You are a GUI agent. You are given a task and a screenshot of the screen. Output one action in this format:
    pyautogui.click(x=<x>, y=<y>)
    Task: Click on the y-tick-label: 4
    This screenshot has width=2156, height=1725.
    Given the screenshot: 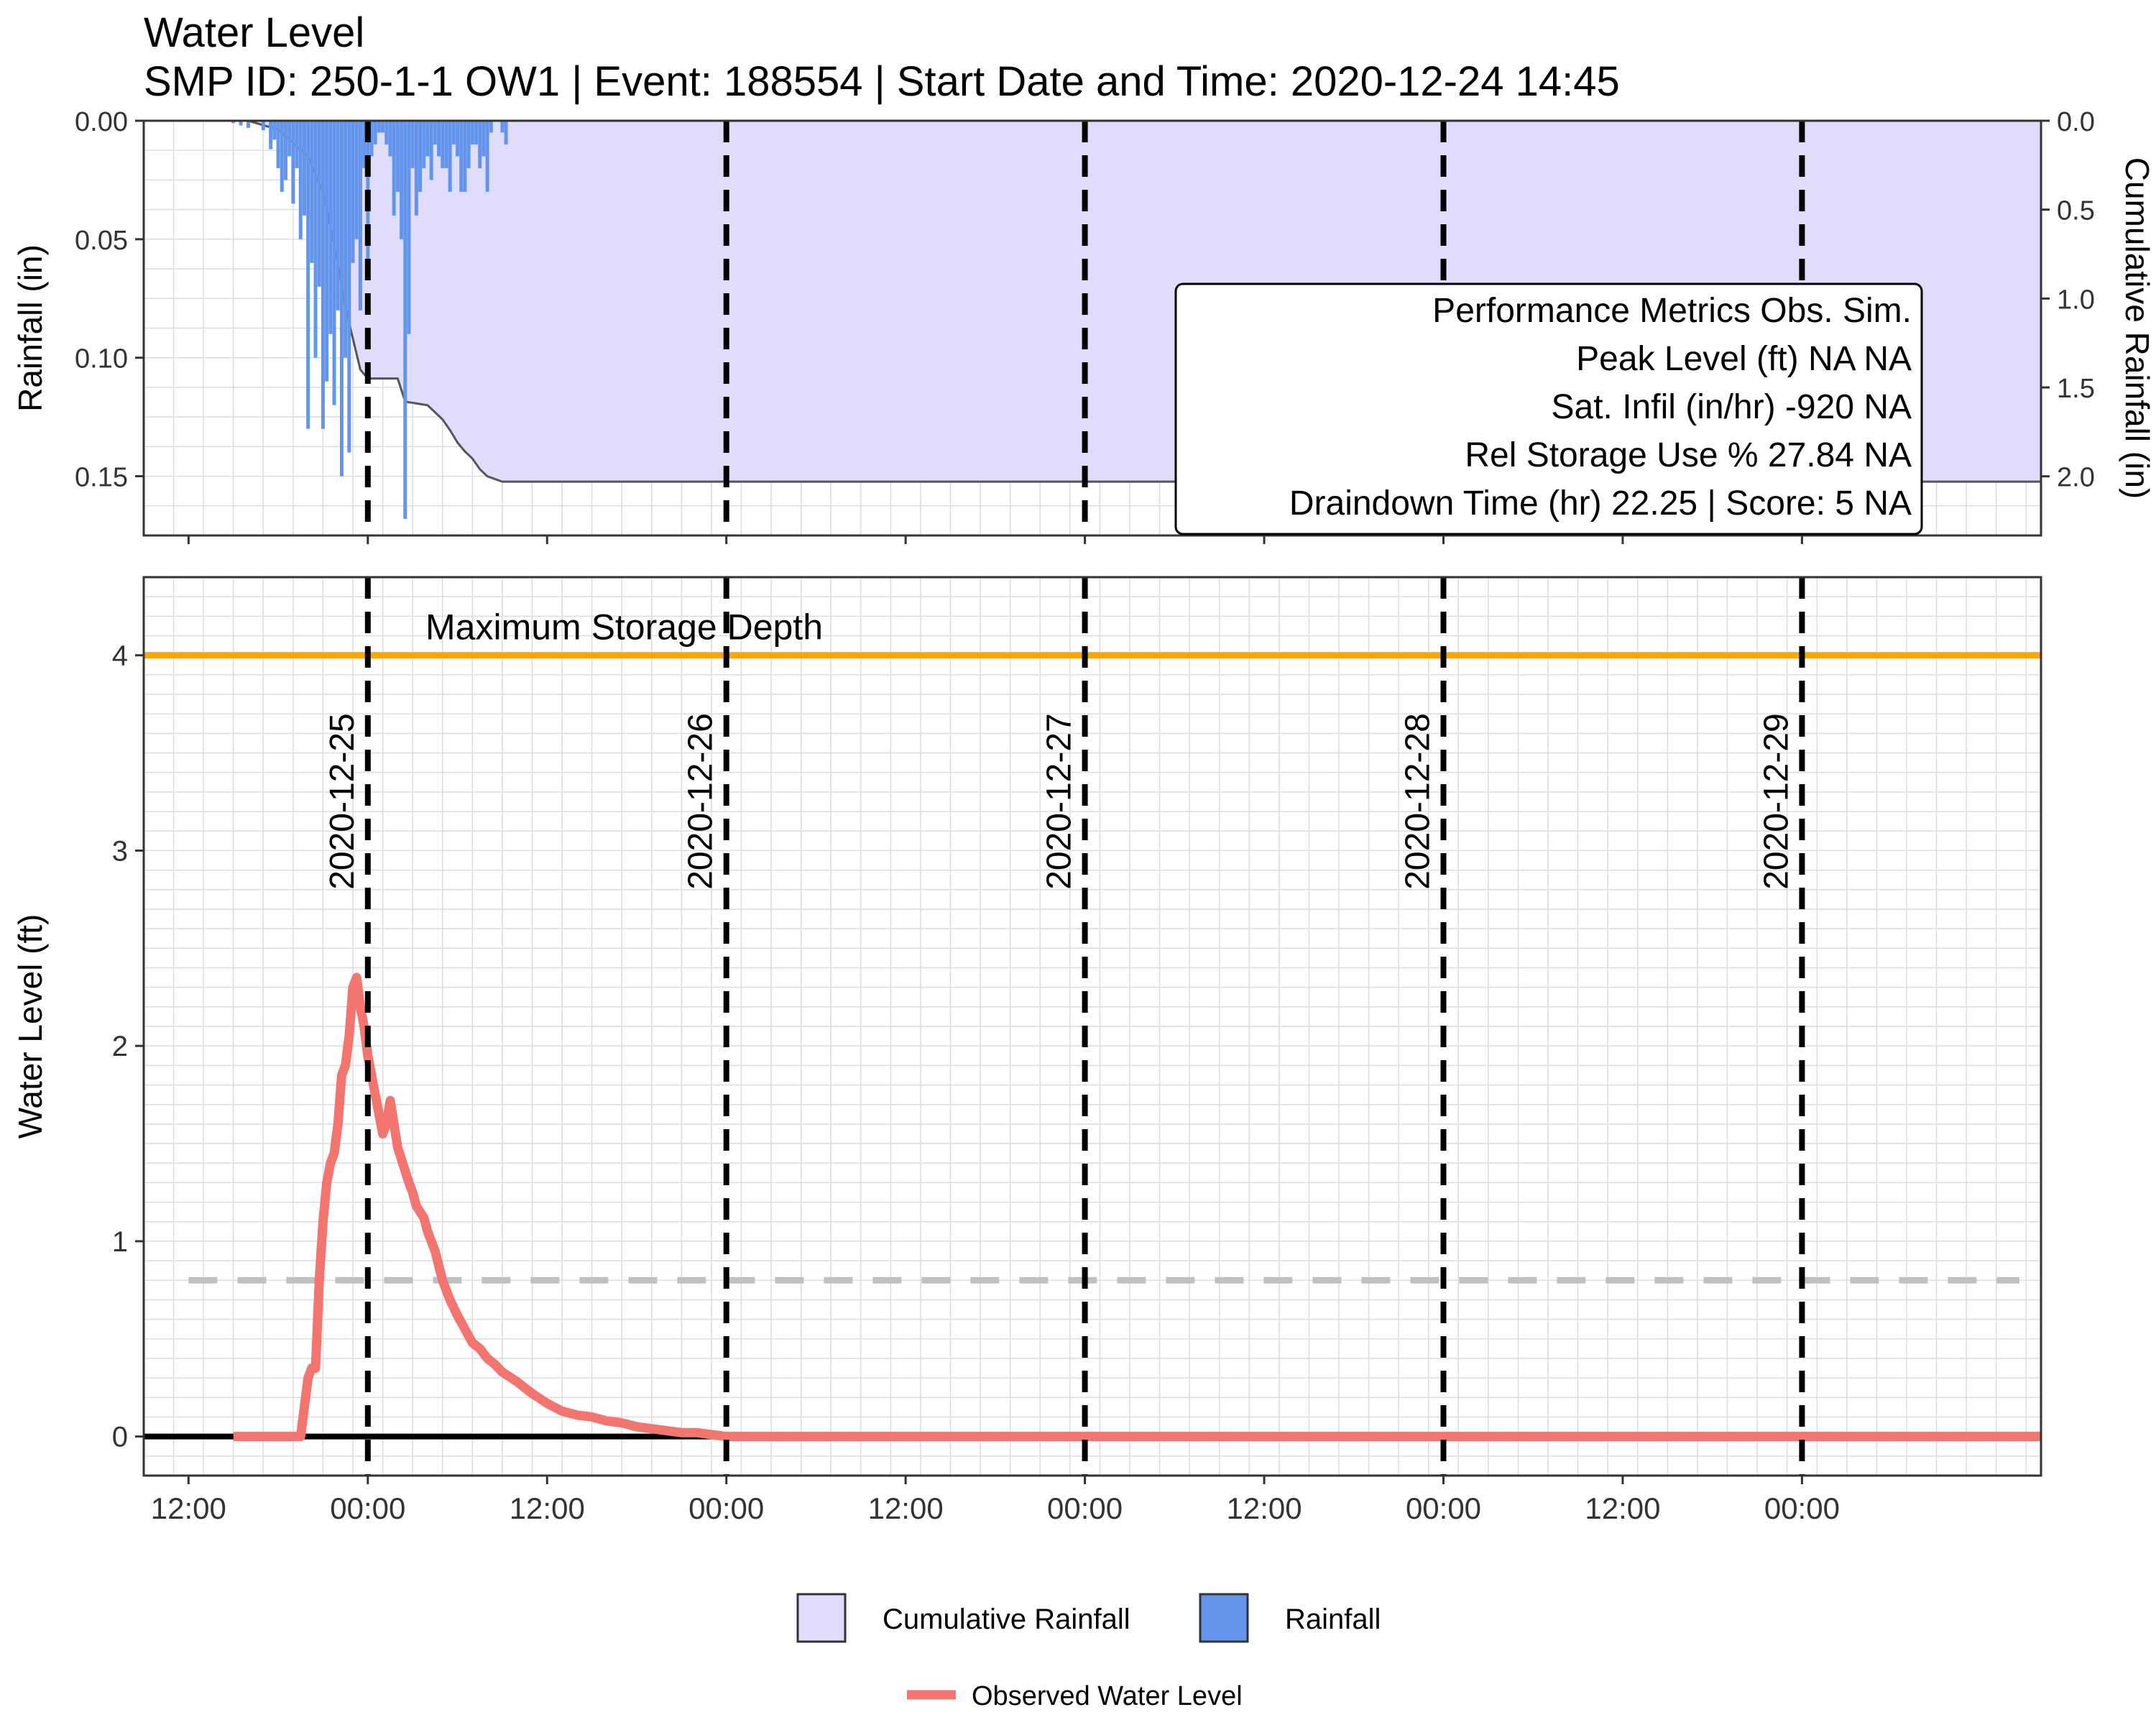 What is the action you would take?
    pyautogui.click(x=120, y=656)
    